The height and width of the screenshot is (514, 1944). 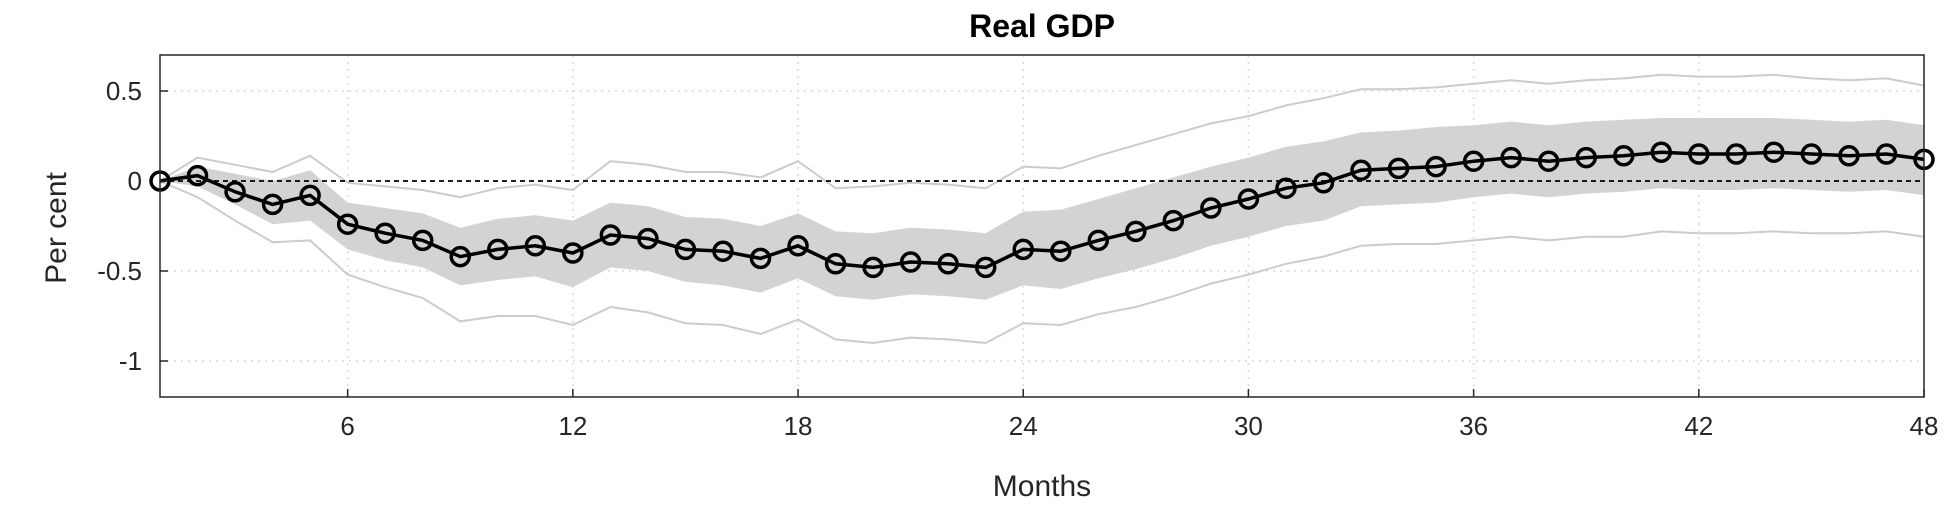 What do you see at coordinates (1023, 426) in the screenshot?
I see `x-tick-label: 24` at bounding box center [1023, 426].